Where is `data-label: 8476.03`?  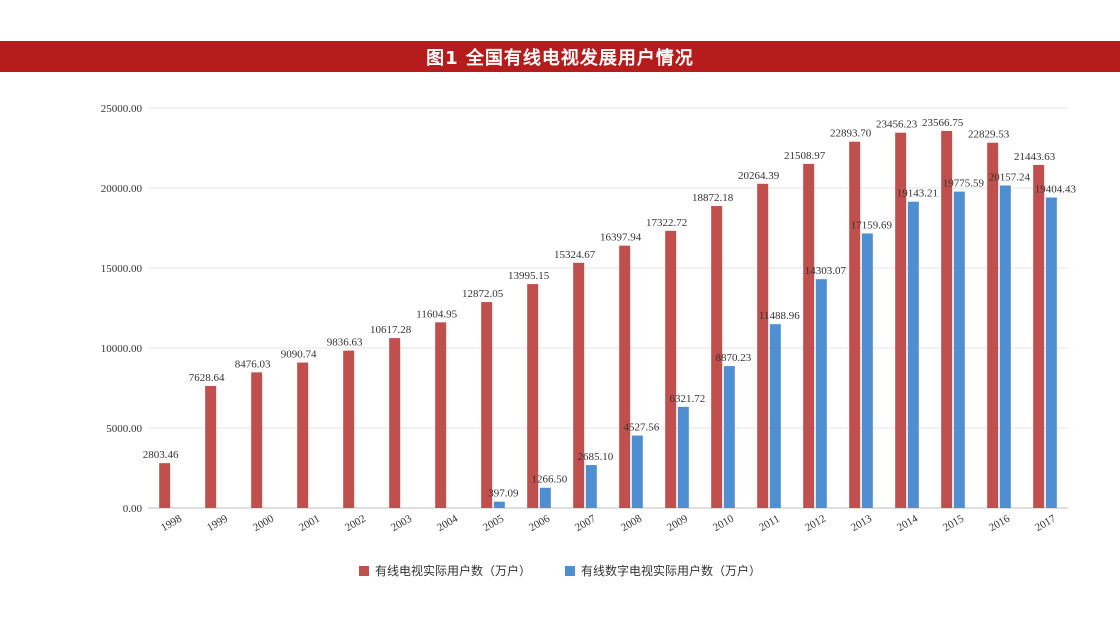
data-label: 8476.03 is located at coordinates (253, 364).